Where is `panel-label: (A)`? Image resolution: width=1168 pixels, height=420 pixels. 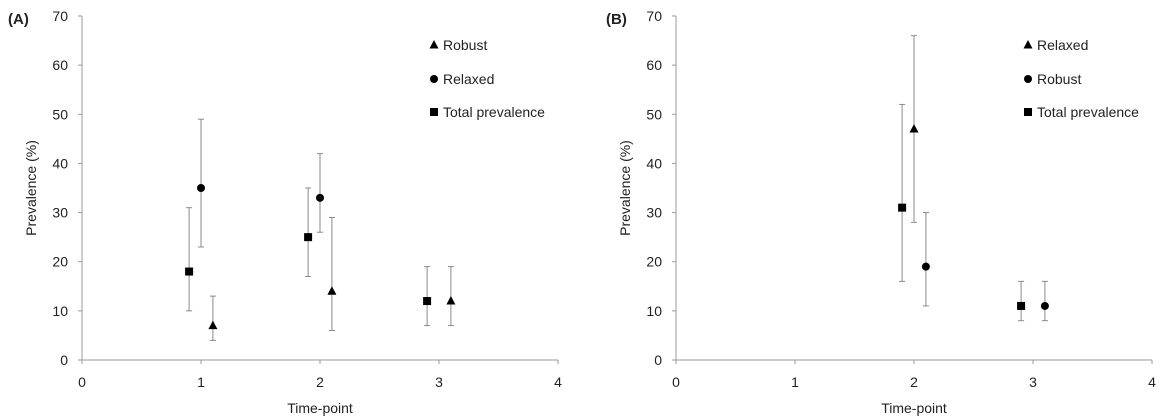 panel-label: (A) is located at coordinates (18, 19).